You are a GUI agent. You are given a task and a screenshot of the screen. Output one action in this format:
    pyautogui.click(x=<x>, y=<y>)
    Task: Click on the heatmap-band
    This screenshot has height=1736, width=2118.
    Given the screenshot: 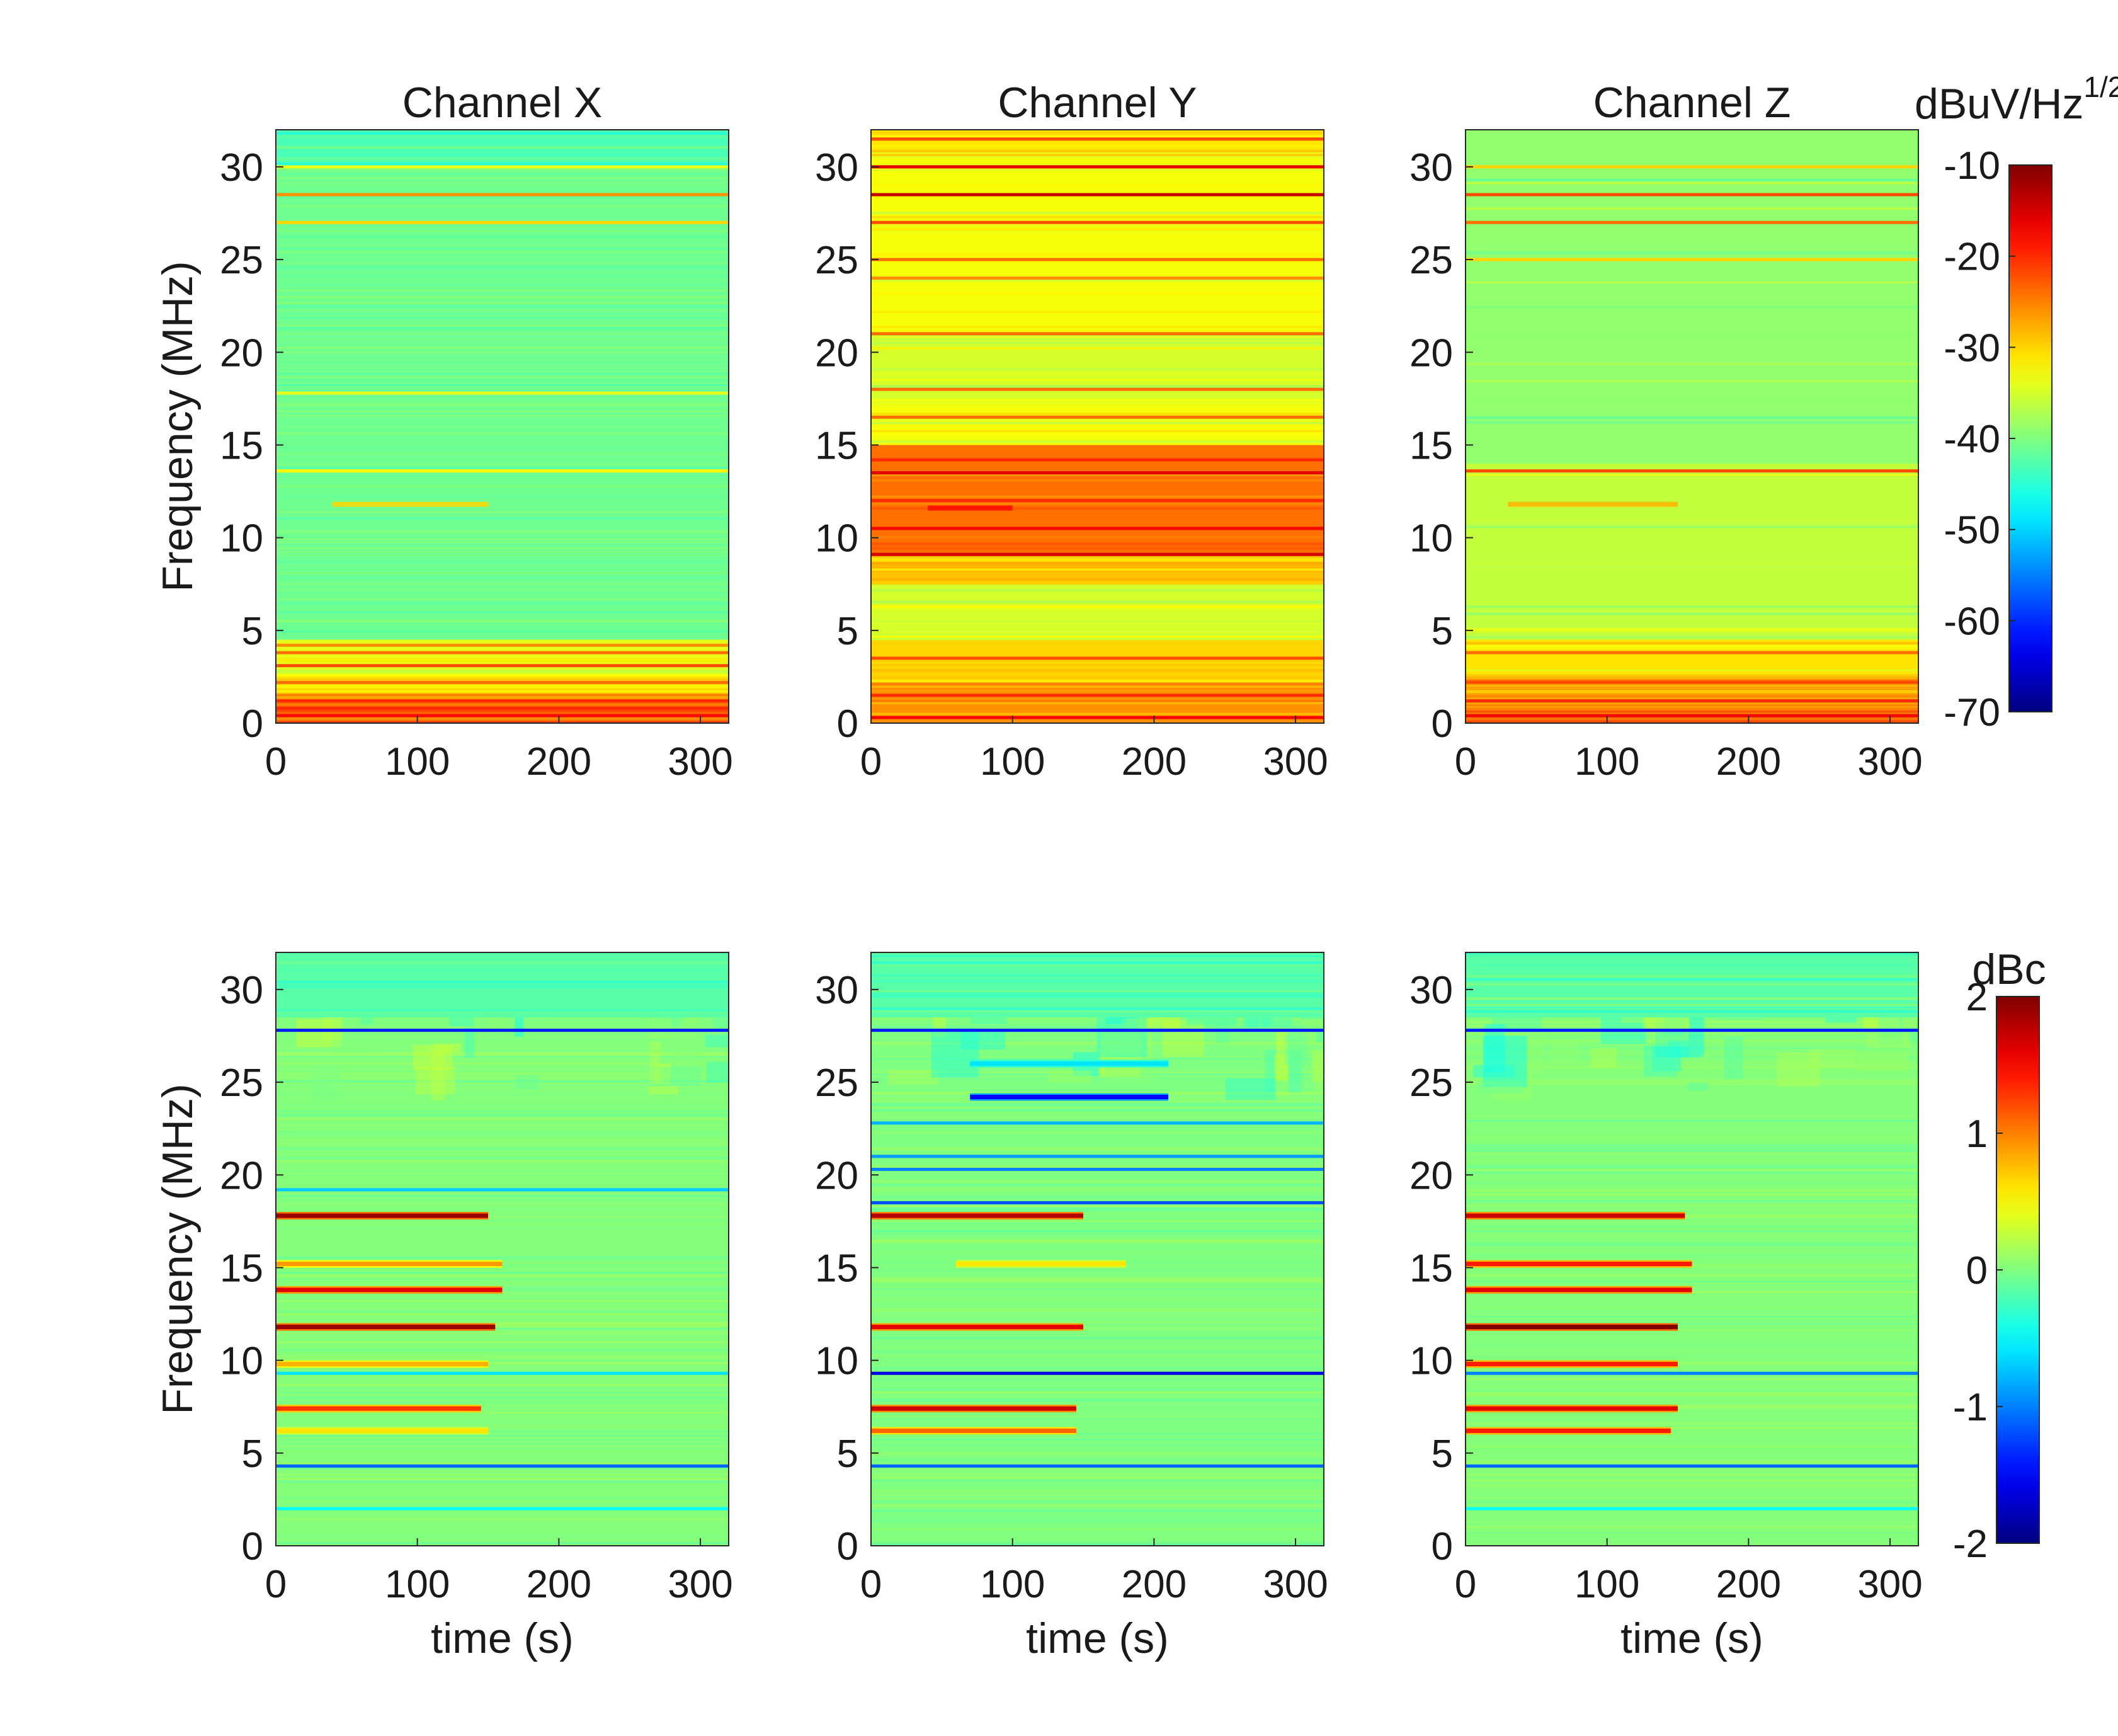 What is the action you would take?
    pyautogui.click(x=1097, y=245)
    